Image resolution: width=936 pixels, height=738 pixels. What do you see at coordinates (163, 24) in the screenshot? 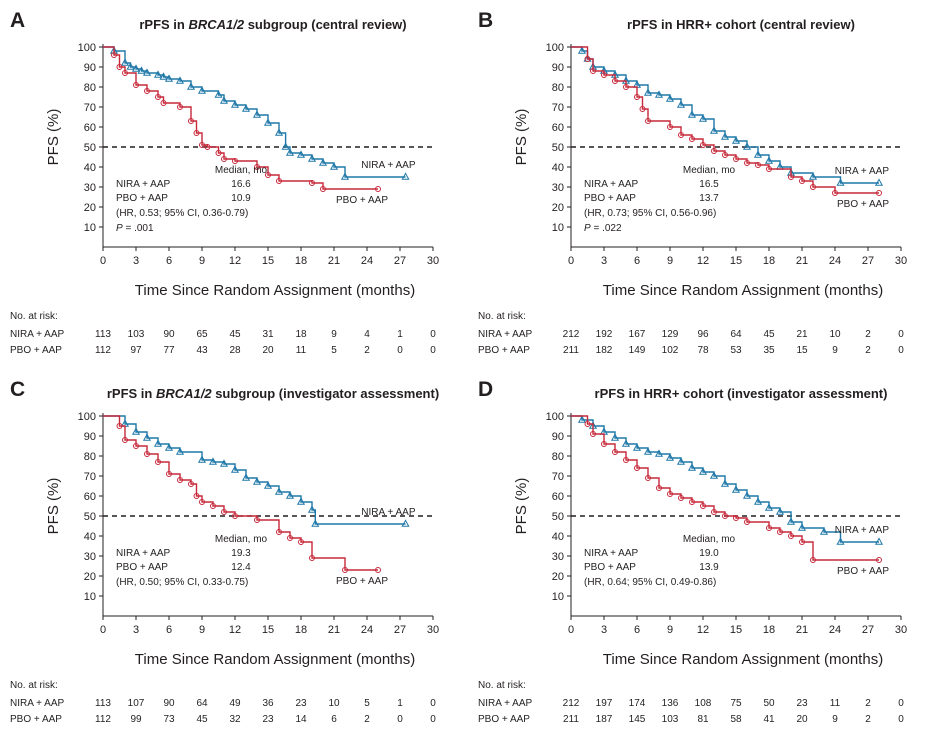
I see `chart-title-part: rPFS in` at bounding box center [163, 24].